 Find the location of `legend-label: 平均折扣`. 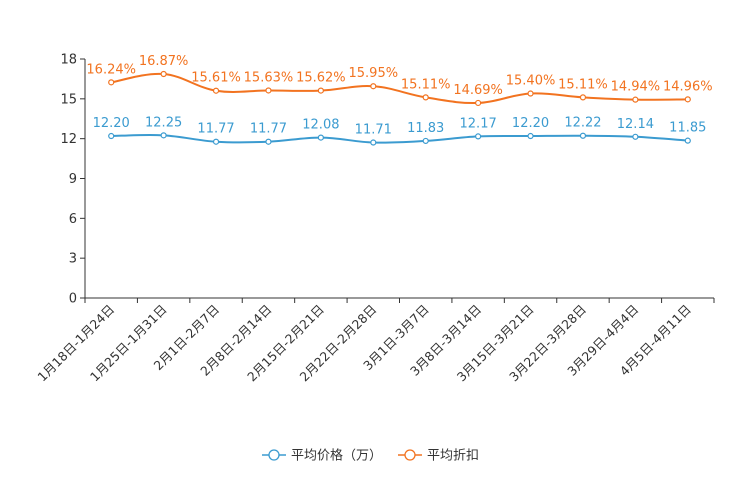

legend-label: 平均折扣 is located at coordinates (453, 456).